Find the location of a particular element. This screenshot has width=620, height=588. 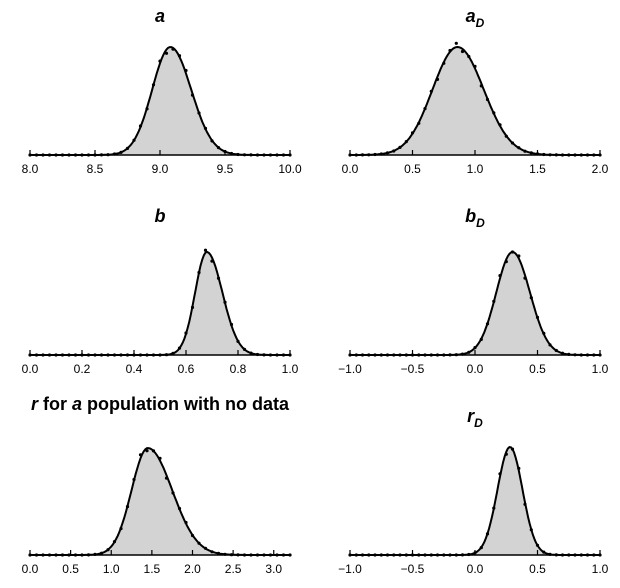

panel-title-rD: rD is located at coordinates (475, 418).